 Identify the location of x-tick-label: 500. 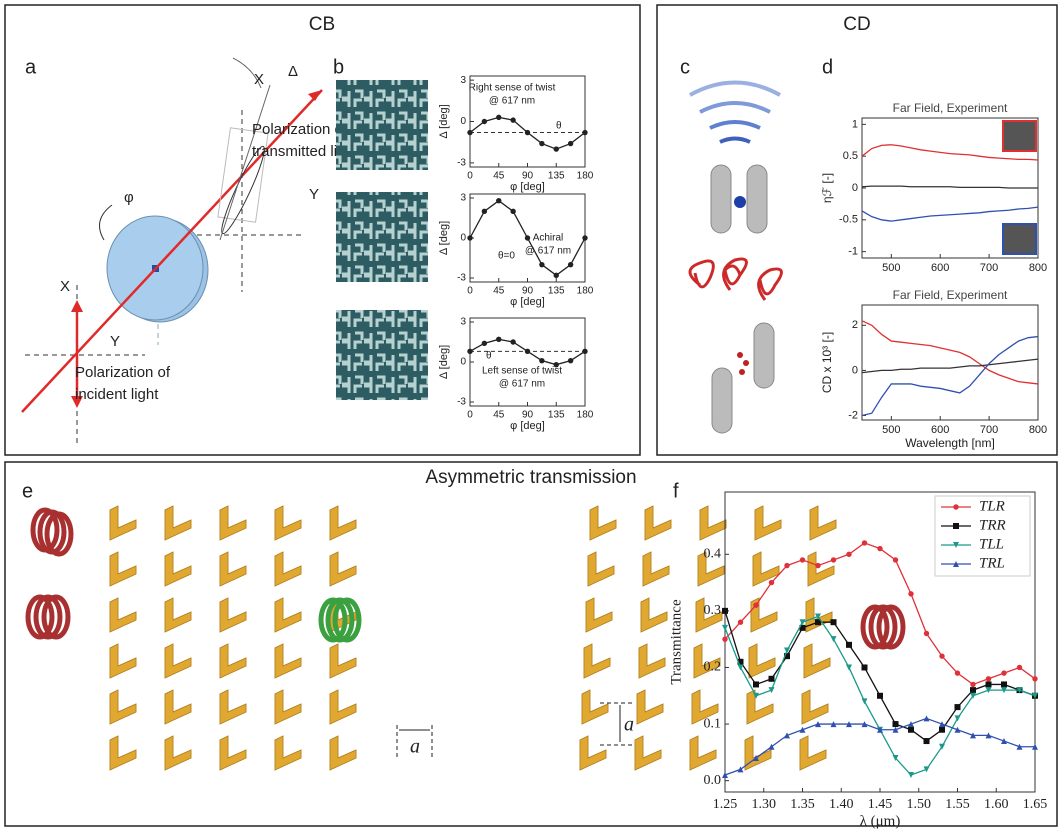
(891, 268).